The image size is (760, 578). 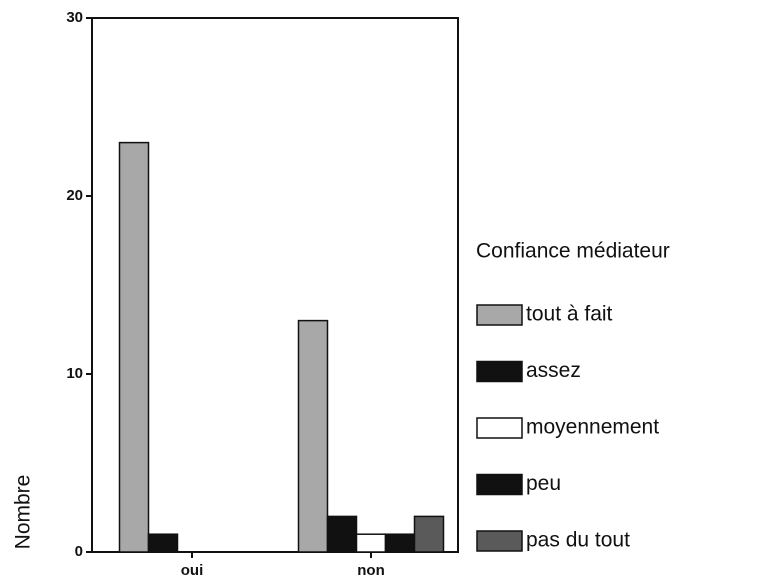 I want to click on legend-label: peu, so click(x=543, y=483).